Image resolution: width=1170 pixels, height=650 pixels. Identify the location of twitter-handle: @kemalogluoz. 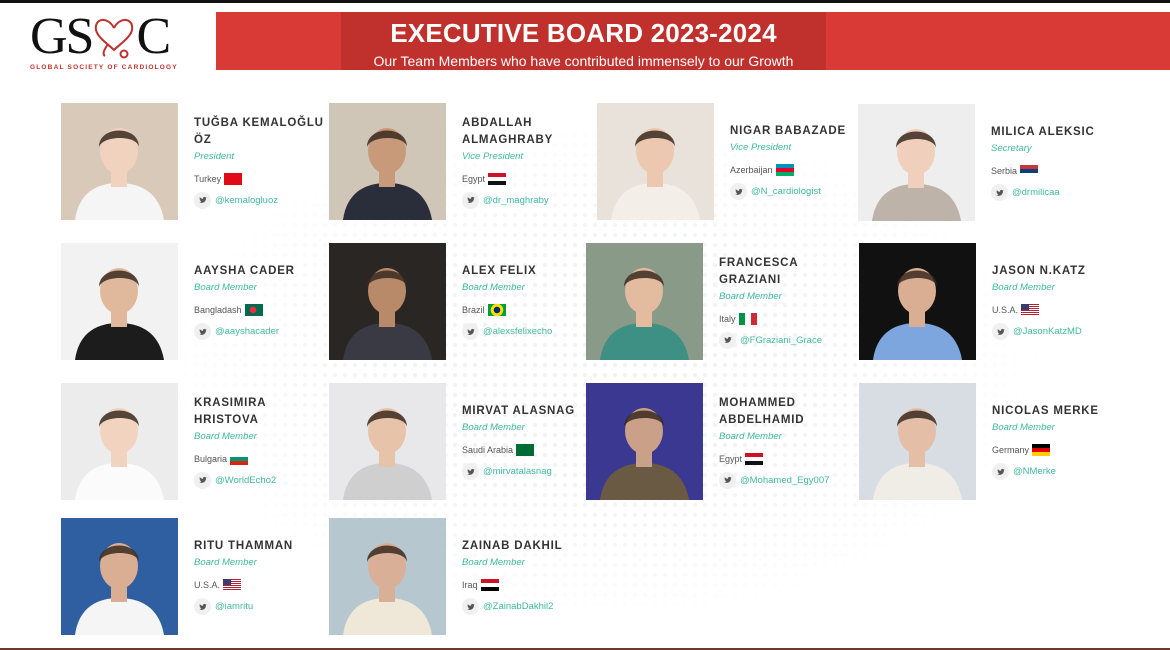
(246, 200).